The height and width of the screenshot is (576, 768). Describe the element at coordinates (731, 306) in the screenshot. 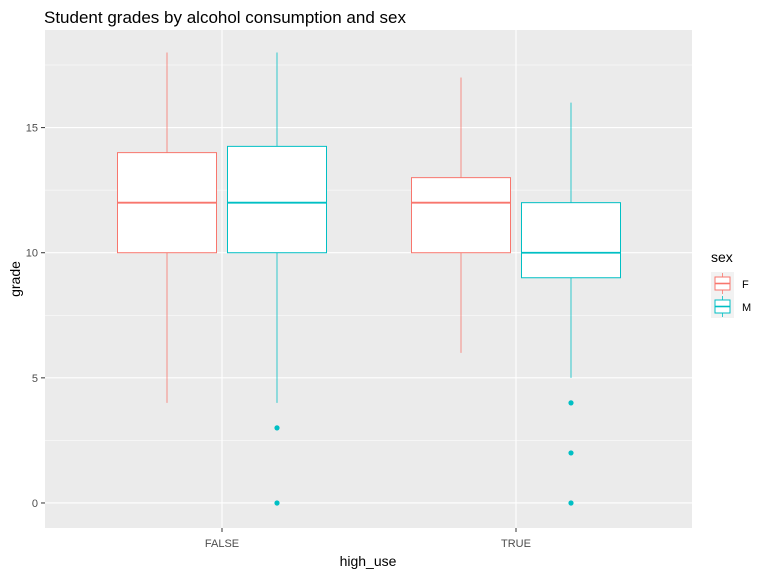

I see `legend-item-M: M` at that location.